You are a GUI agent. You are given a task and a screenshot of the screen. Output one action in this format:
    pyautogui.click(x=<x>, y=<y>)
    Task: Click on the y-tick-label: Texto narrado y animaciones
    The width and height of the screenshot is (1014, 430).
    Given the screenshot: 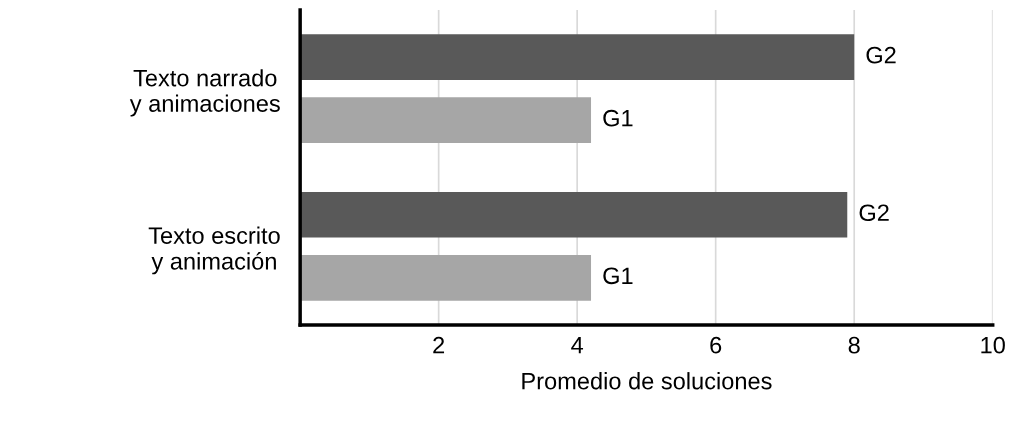 What is the action you would take?
    pyautogui.click(x=204, y=93)
    